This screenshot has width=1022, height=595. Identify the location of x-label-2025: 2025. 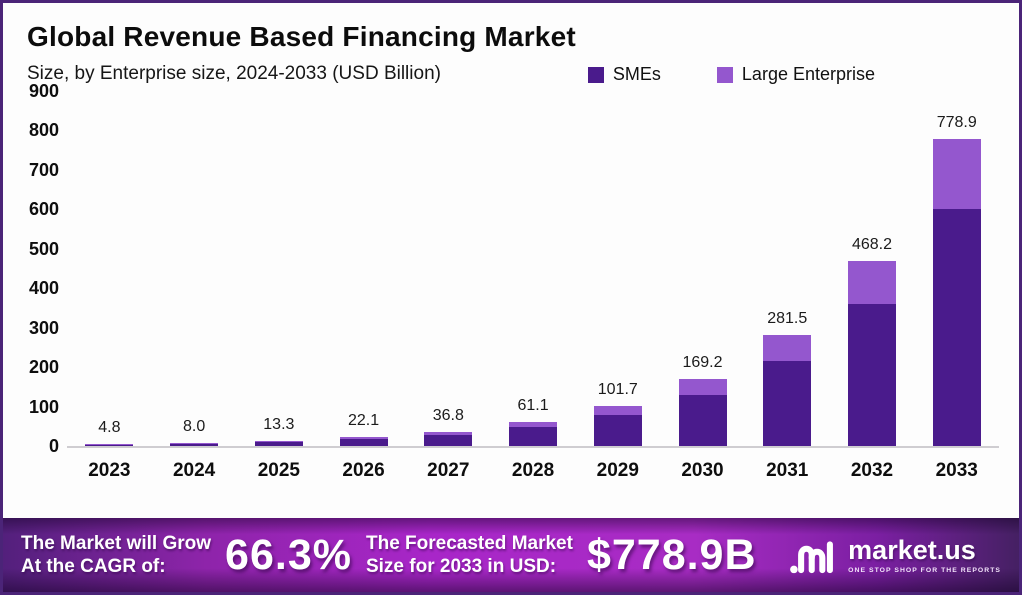
(278, 470).